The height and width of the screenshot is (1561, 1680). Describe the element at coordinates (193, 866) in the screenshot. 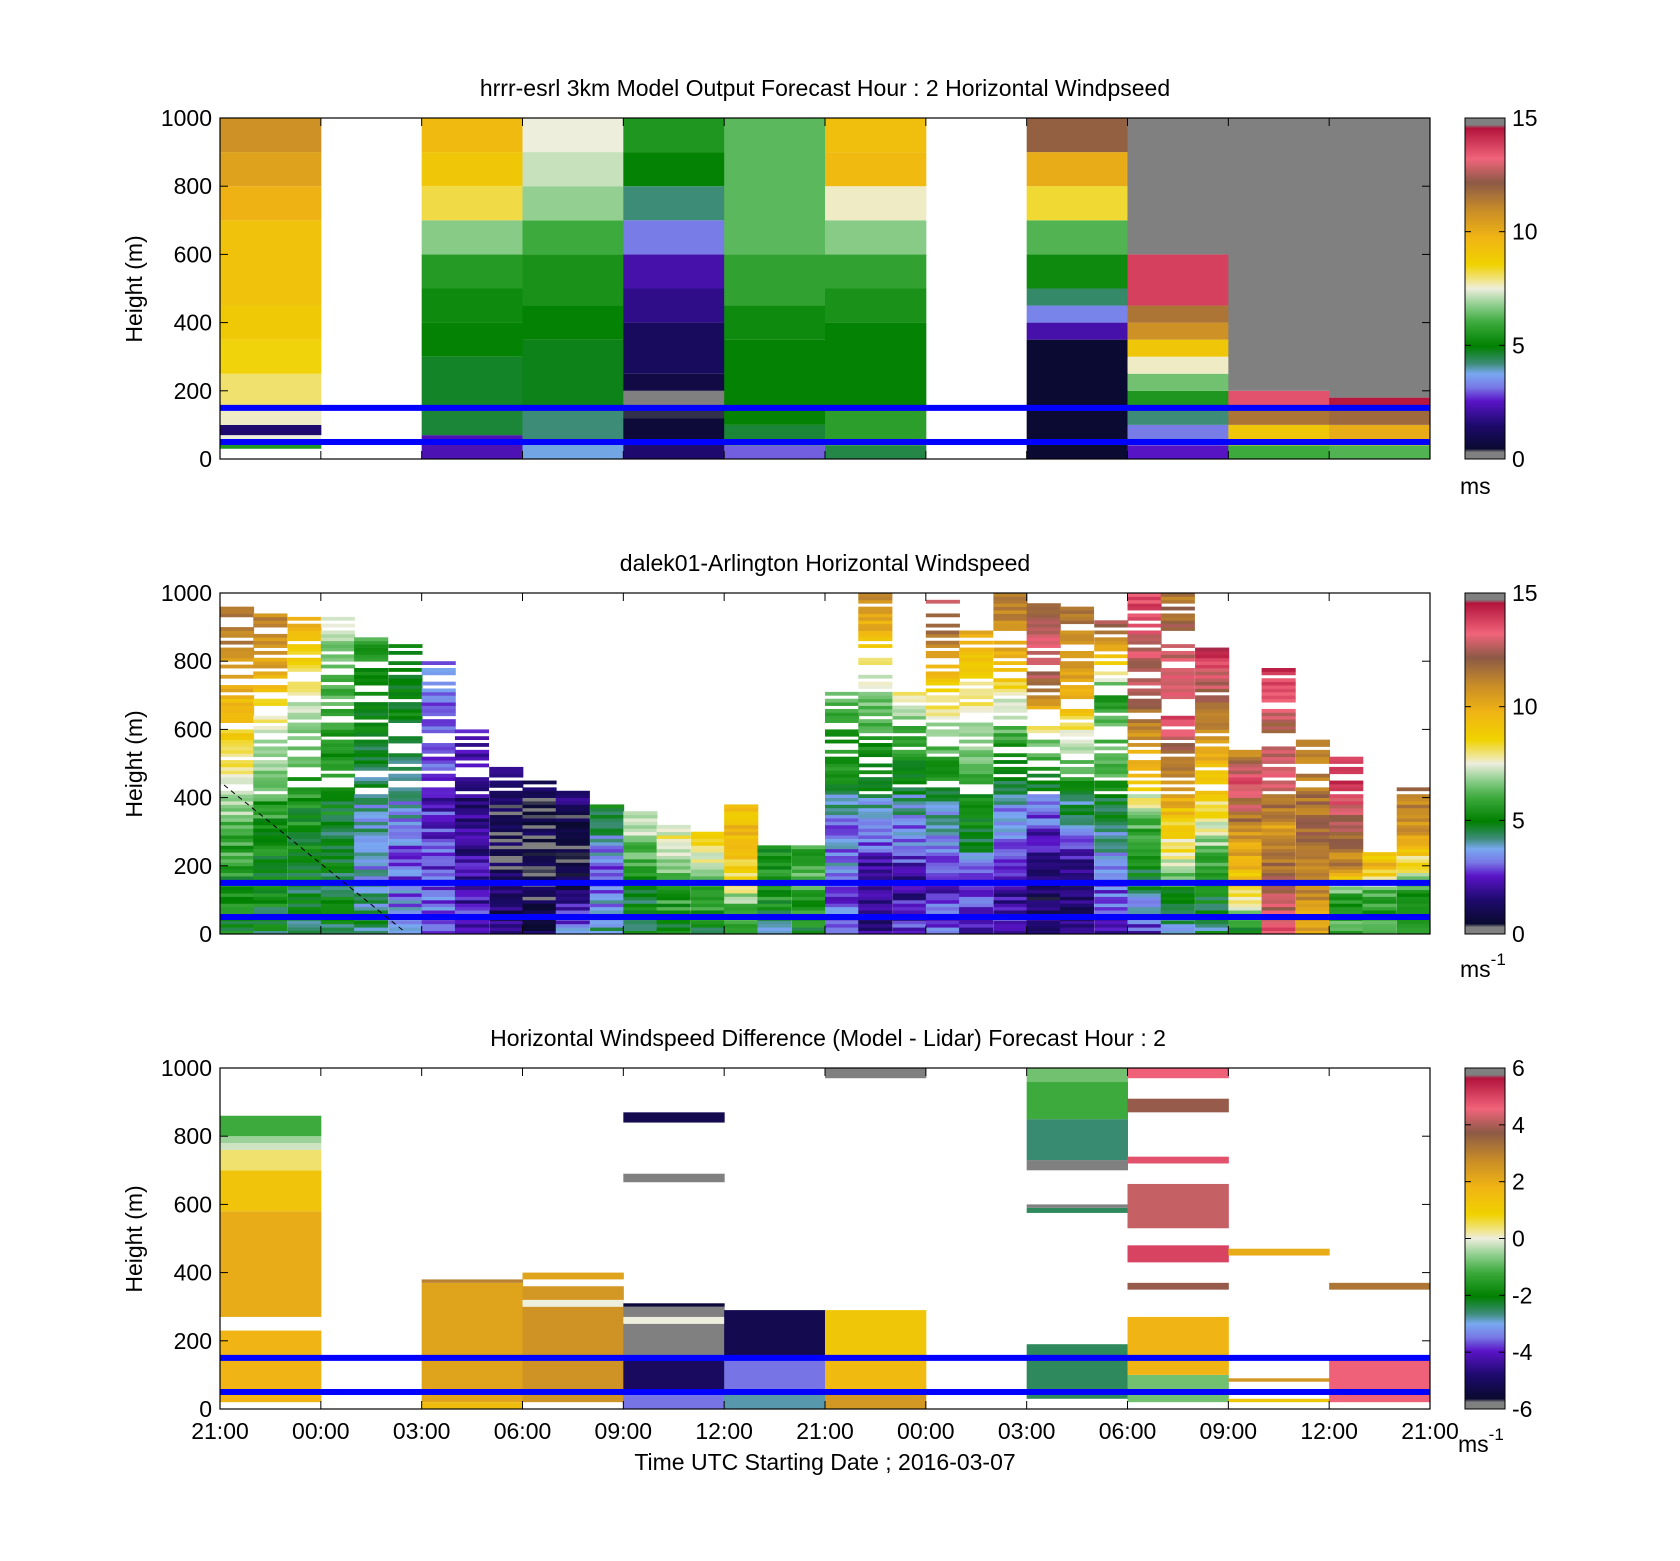

I see `y-tick-label: 200` at that location.